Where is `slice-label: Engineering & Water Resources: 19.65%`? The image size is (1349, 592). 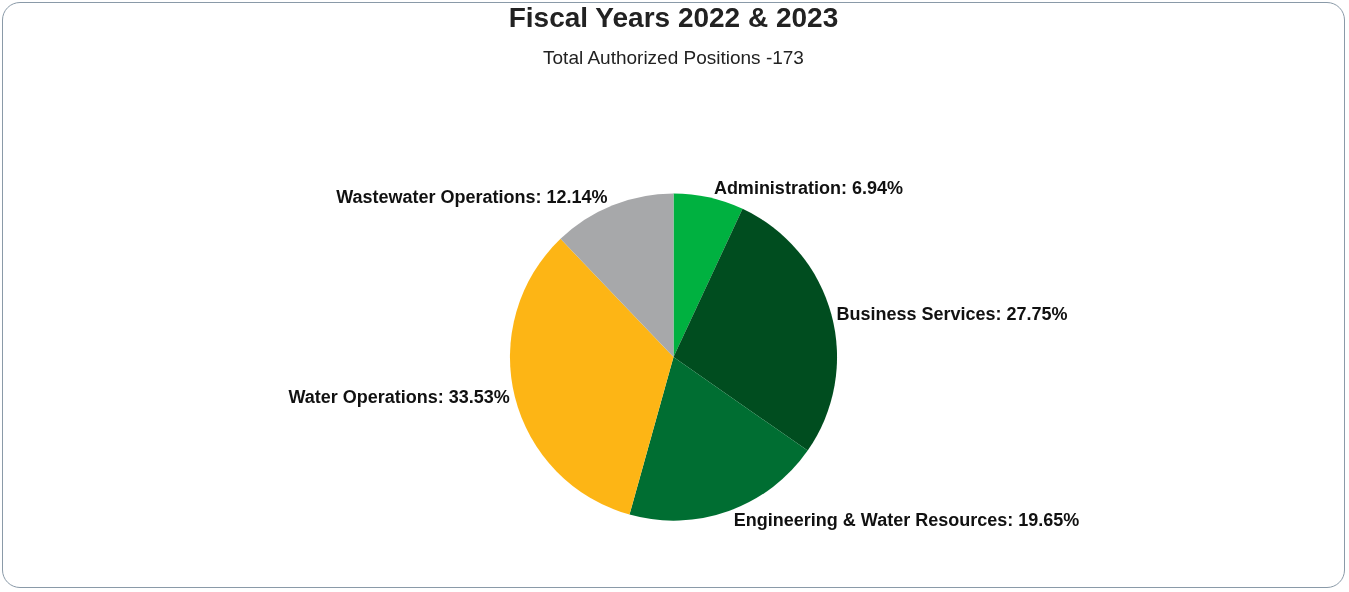
slice-label: Engineering & Water Resources: 19.65% is located at coordinates (906, 519).